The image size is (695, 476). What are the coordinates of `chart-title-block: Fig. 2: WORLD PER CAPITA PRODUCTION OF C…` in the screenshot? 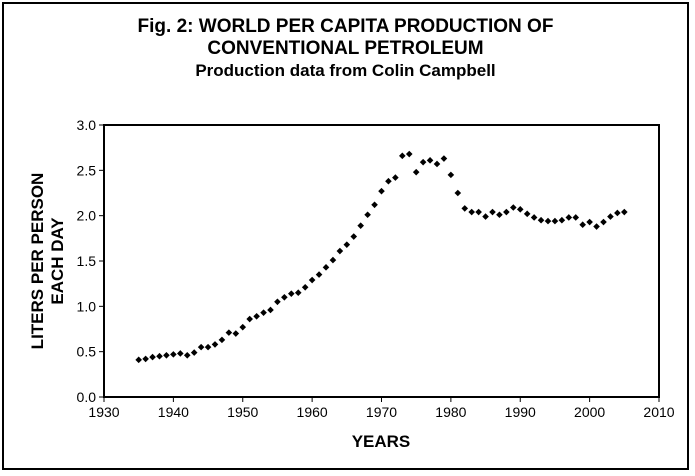 It's located at (345, 48).